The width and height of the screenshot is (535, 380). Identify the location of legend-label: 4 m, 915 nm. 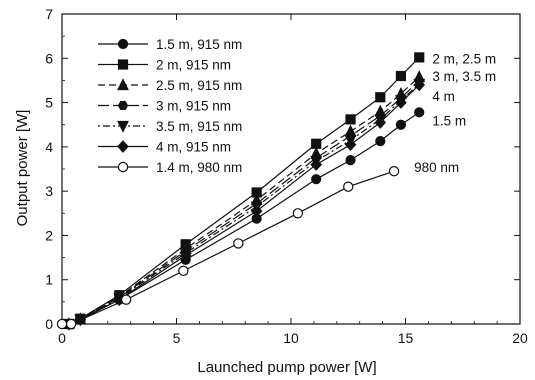
(193, 147).